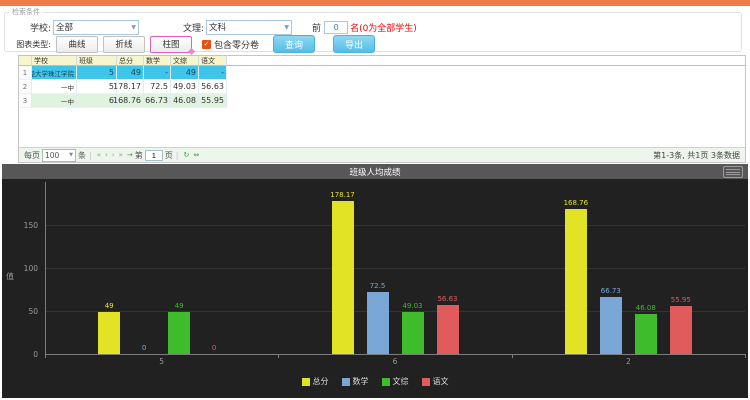 The height and width of the screenshot is (400, 750). What do you see at coordinates (206, 44) in the screenshot?
I see `include-zero-checkbox: ✓` at bounding box center [206, 44].